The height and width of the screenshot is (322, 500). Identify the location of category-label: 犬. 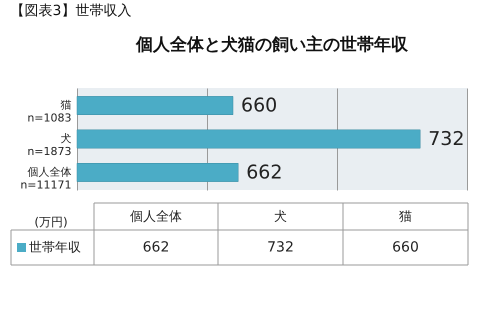
(280, 217).